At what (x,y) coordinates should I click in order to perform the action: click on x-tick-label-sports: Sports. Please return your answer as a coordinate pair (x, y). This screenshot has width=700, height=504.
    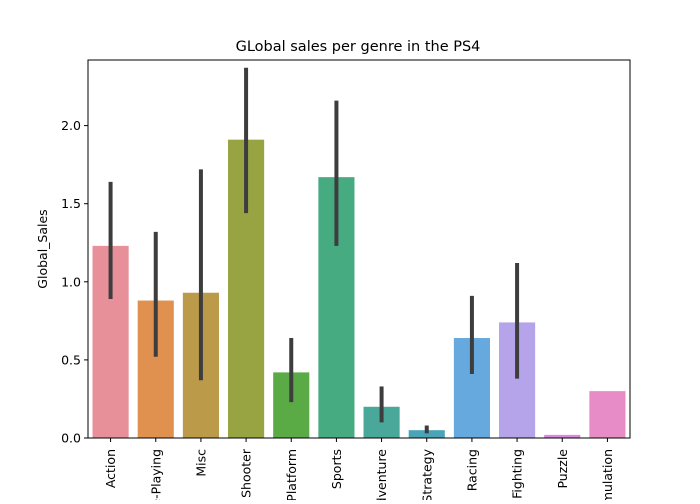
    Looking at the image, I should click on (336, 469).